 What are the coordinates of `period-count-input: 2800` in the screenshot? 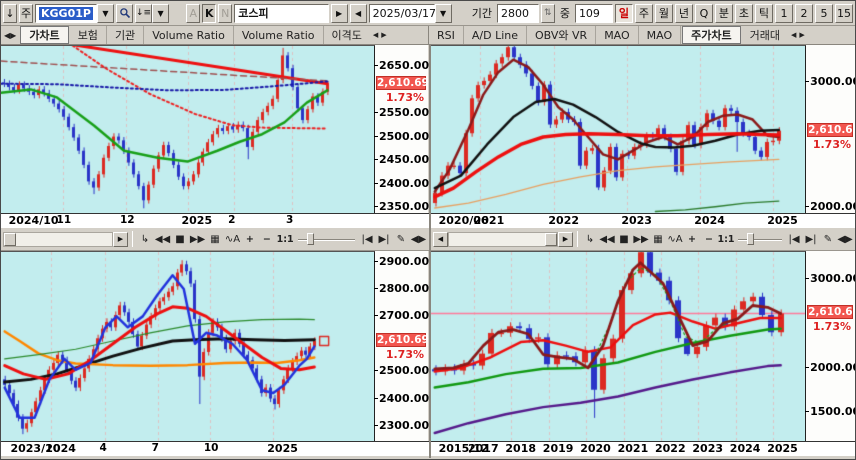 It's located at (518, 13).